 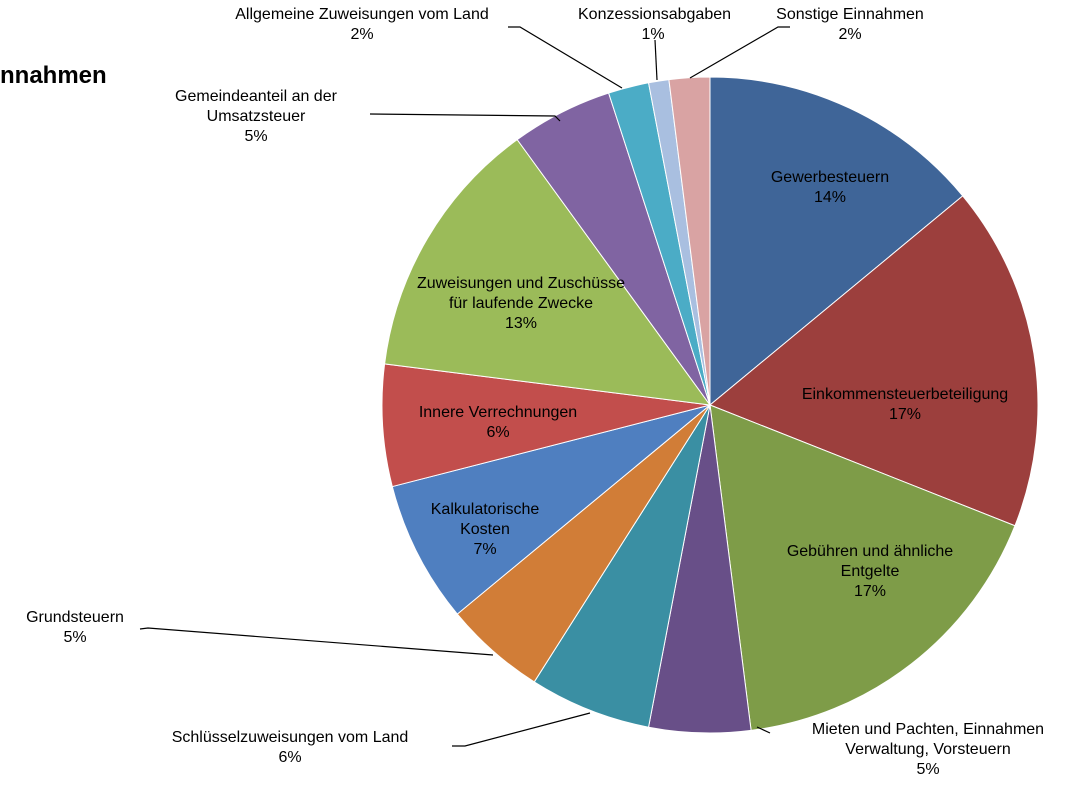 I want to click on slice-label: Kalkulatorische Kosten 7%, so click(x=485, y=530).